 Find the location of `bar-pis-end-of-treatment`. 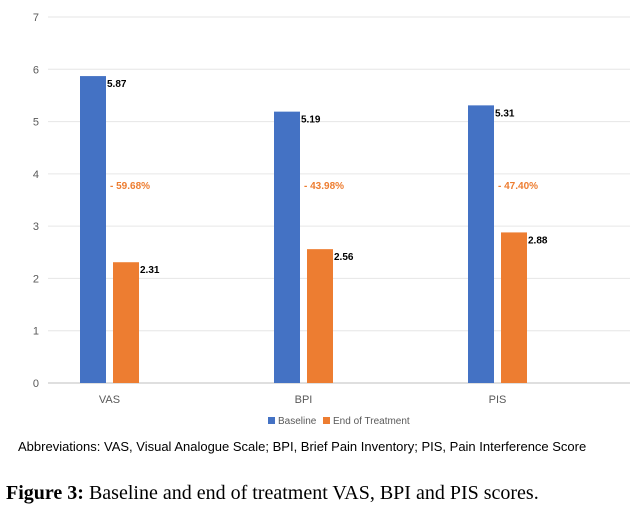

bar-pis-end-of-treatment is located at coordinates (514, 307).